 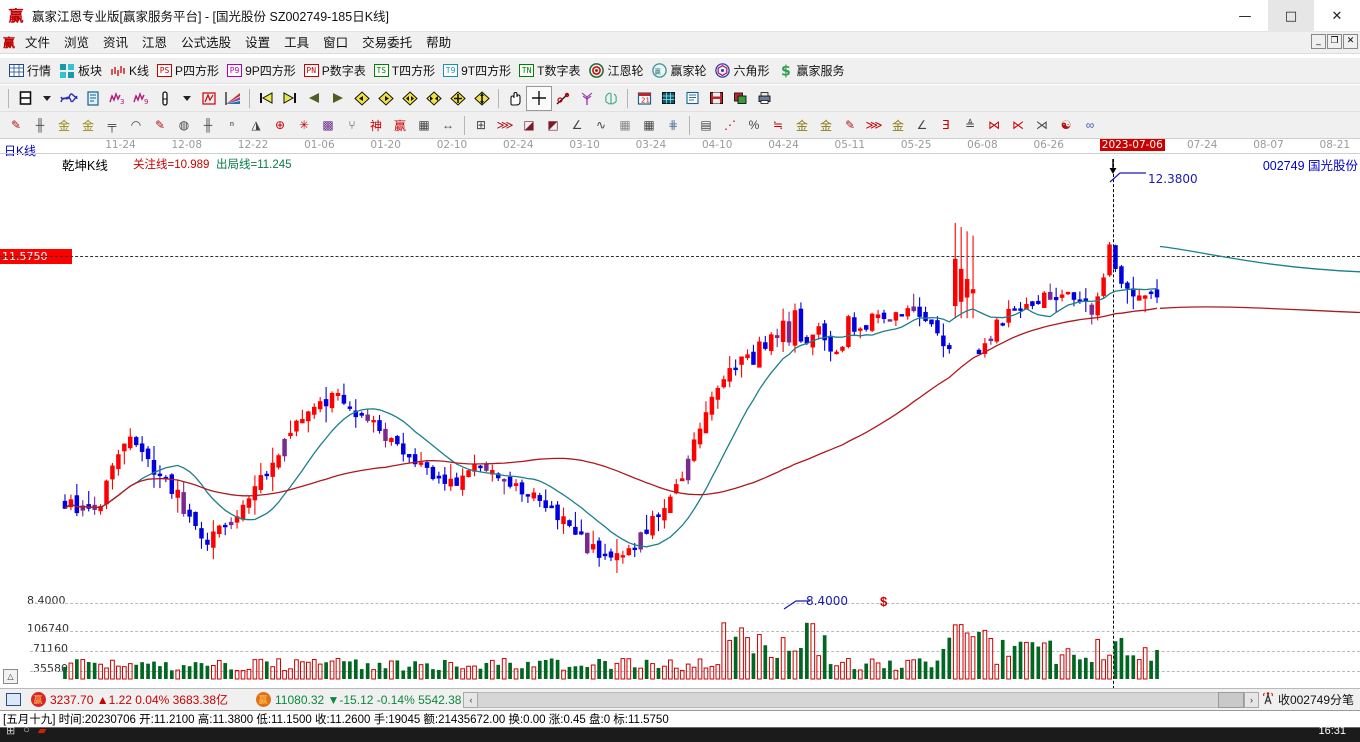 I want to click on menu-item-formula: 公式选股, so click(x=206, y=42).